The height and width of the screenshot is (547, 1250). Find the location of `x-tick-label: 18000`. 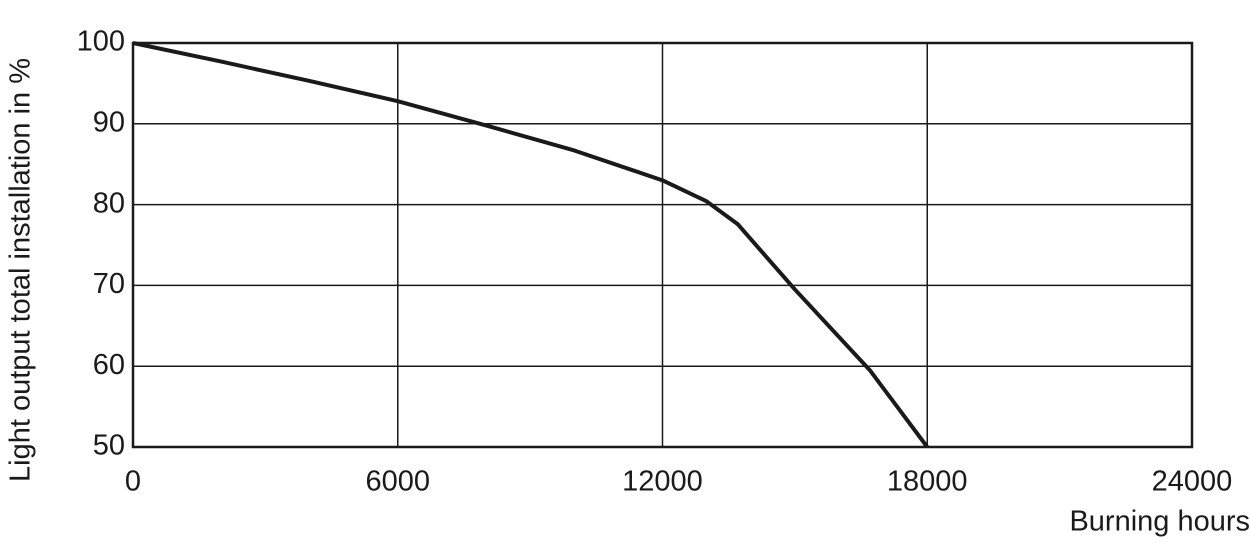

x-tick-label: 18000 is located at coordinates (927, 482).